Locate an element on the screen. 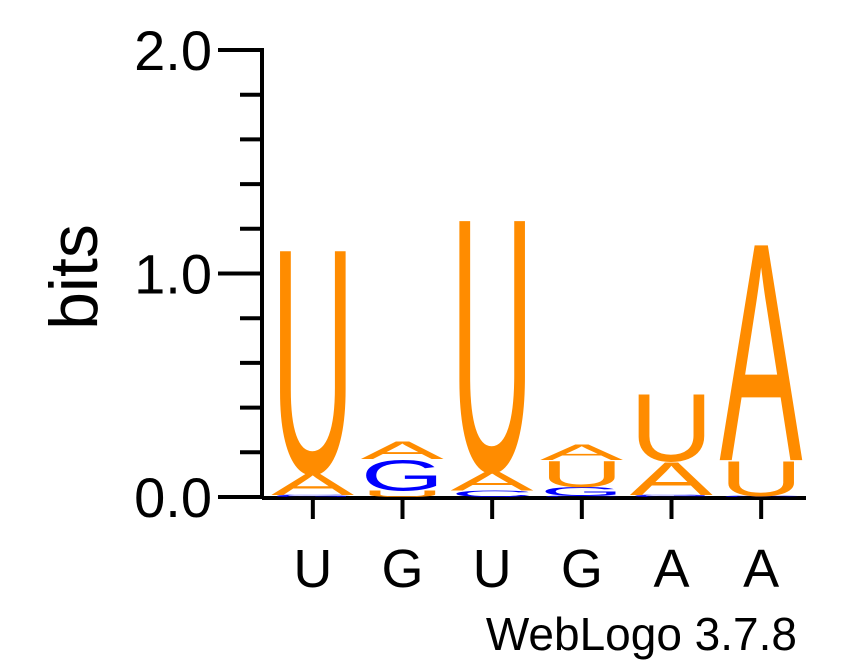 The height and width of the screenshot is (667, 850). weblogo-credit: WebLogo 3.7.8 is located at coordinates (641, 634).